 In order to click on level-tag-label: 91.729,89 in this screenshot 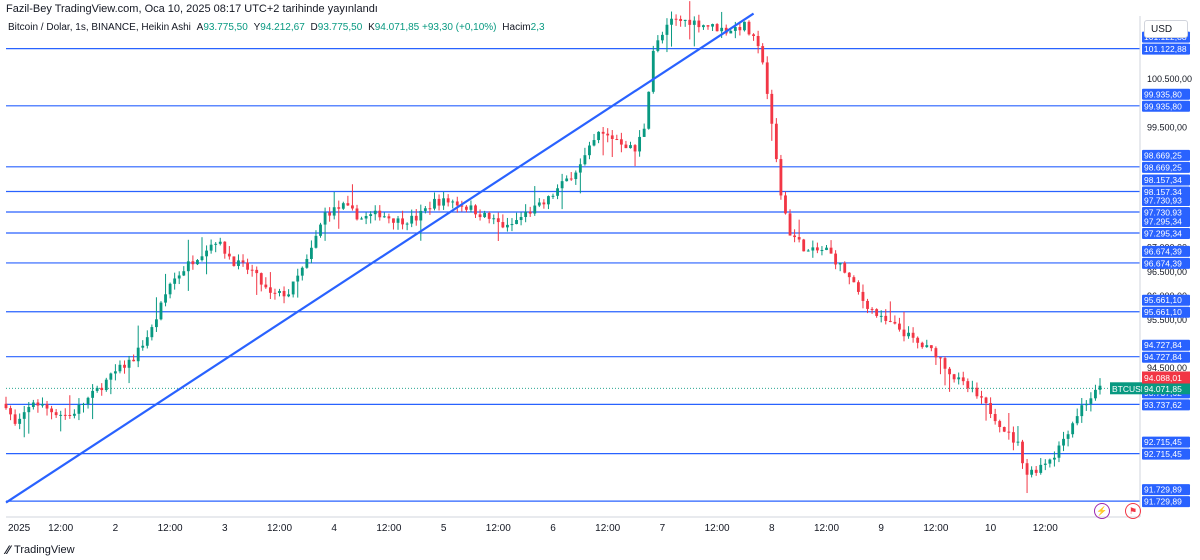, I will do `click(1163, 490)`.